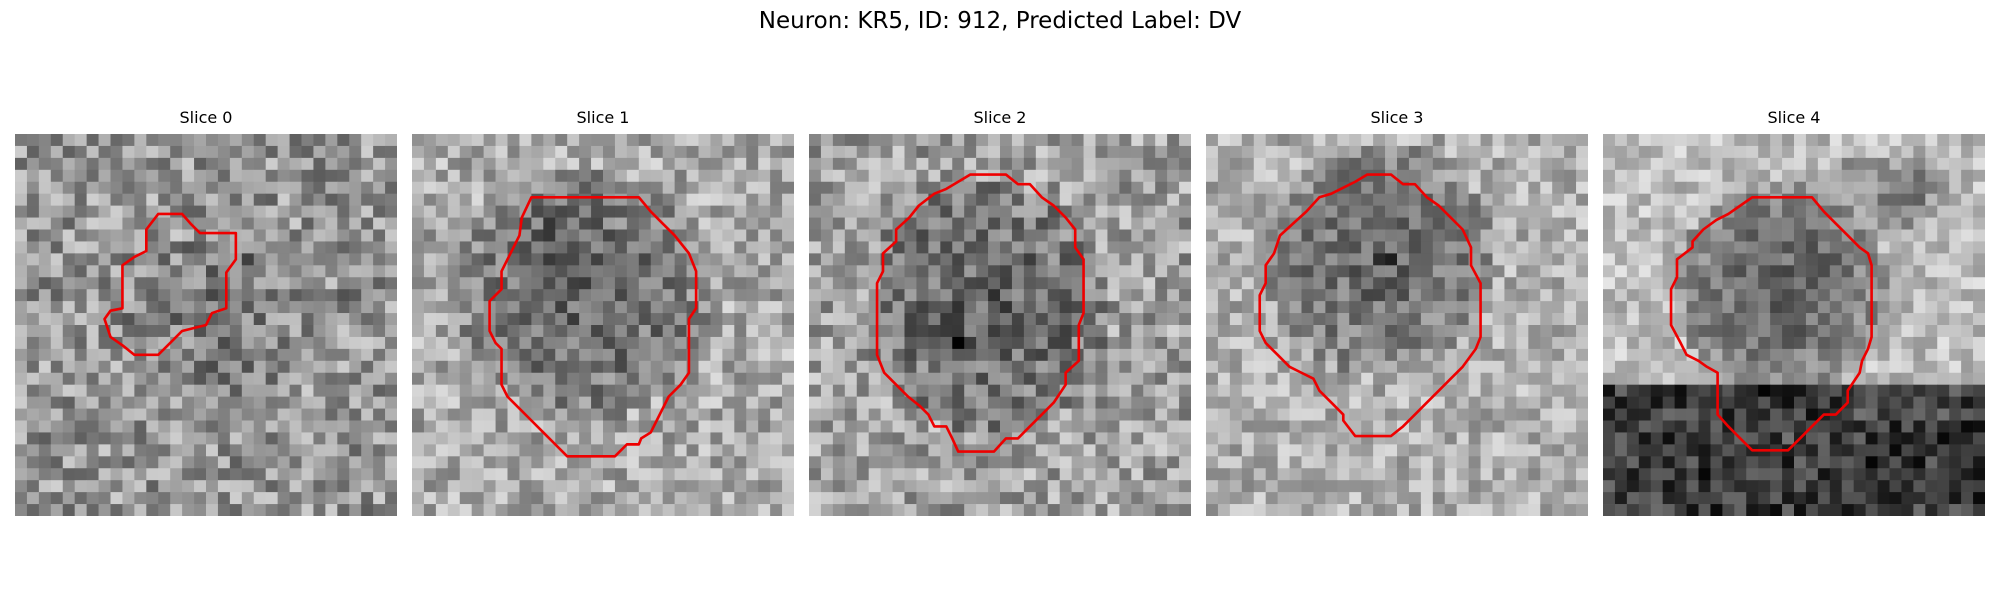 This screenshot has width=2000, height=600. I want to click on slice-title: Slice 2, so click(1000, 117).